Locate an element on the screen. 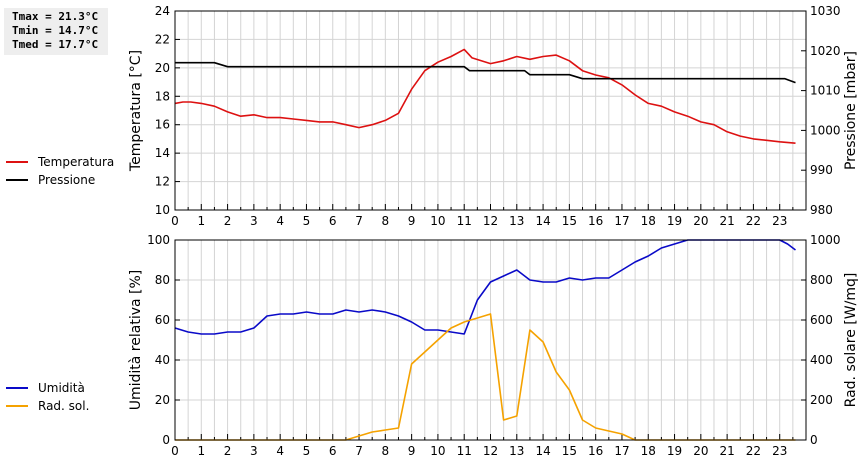  y-tick-label: 22 is located at coordinates (162, 39).